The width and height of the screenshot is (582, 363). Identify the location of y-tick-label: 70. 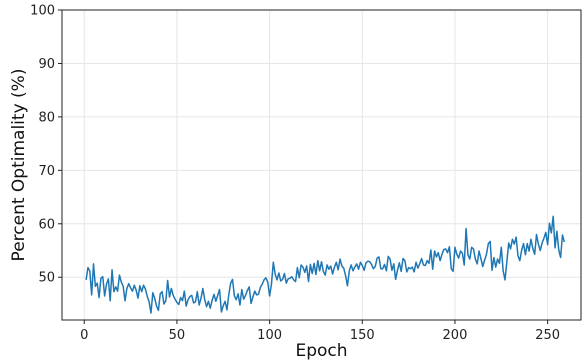
(46, 171).